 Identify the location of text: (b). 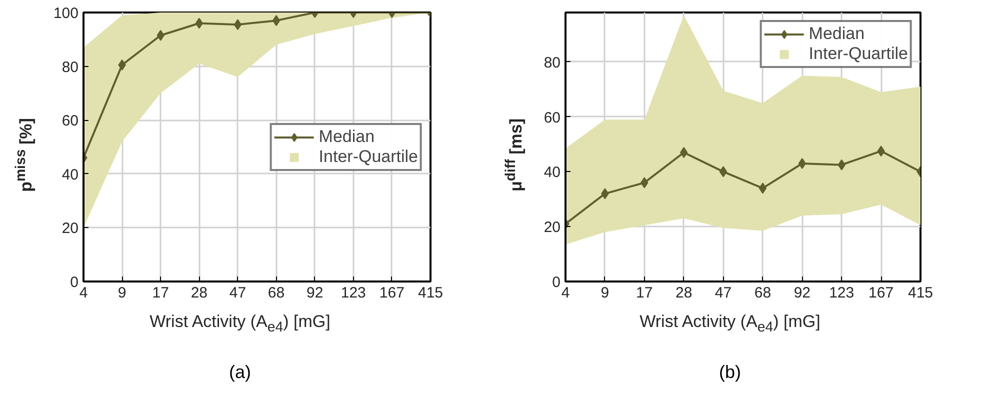
(730, 372).